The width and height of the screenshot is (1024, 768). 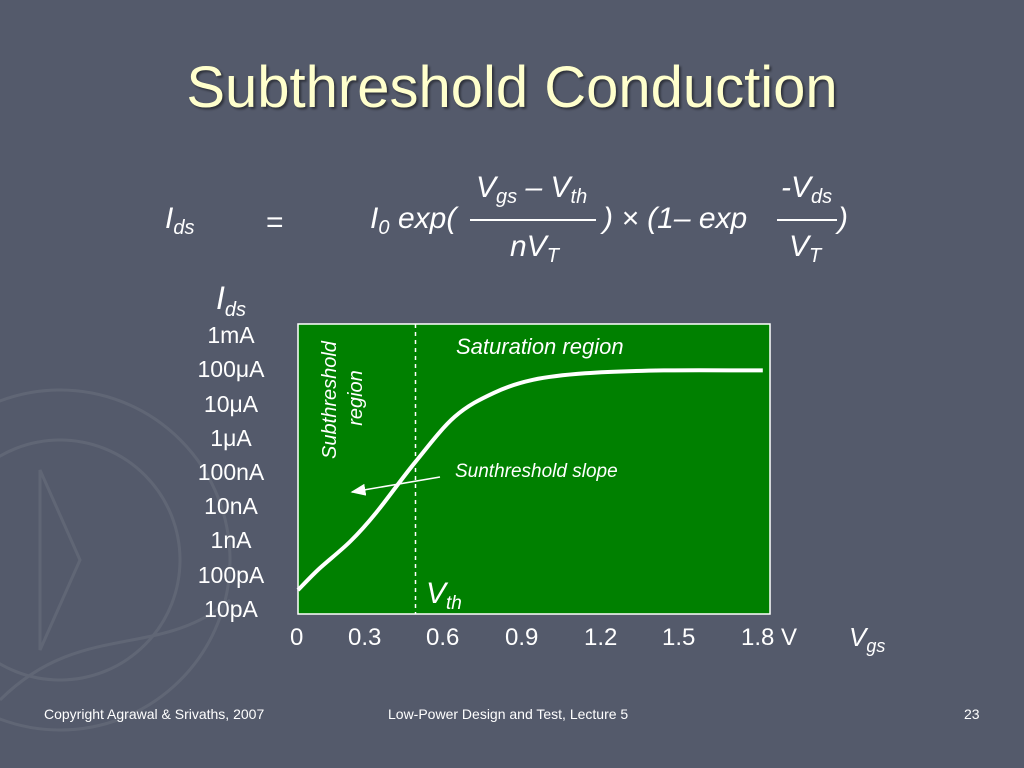 I want to click on x-tick-label: 0.3, so click(x=365, y=637).